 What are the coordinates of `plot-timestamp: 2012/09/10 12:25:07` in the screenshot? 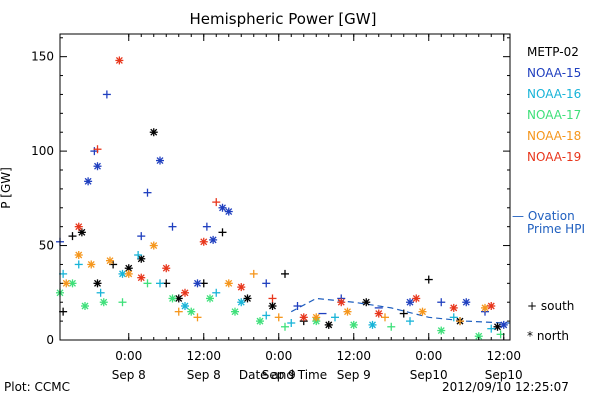 It's located at (505, 387).